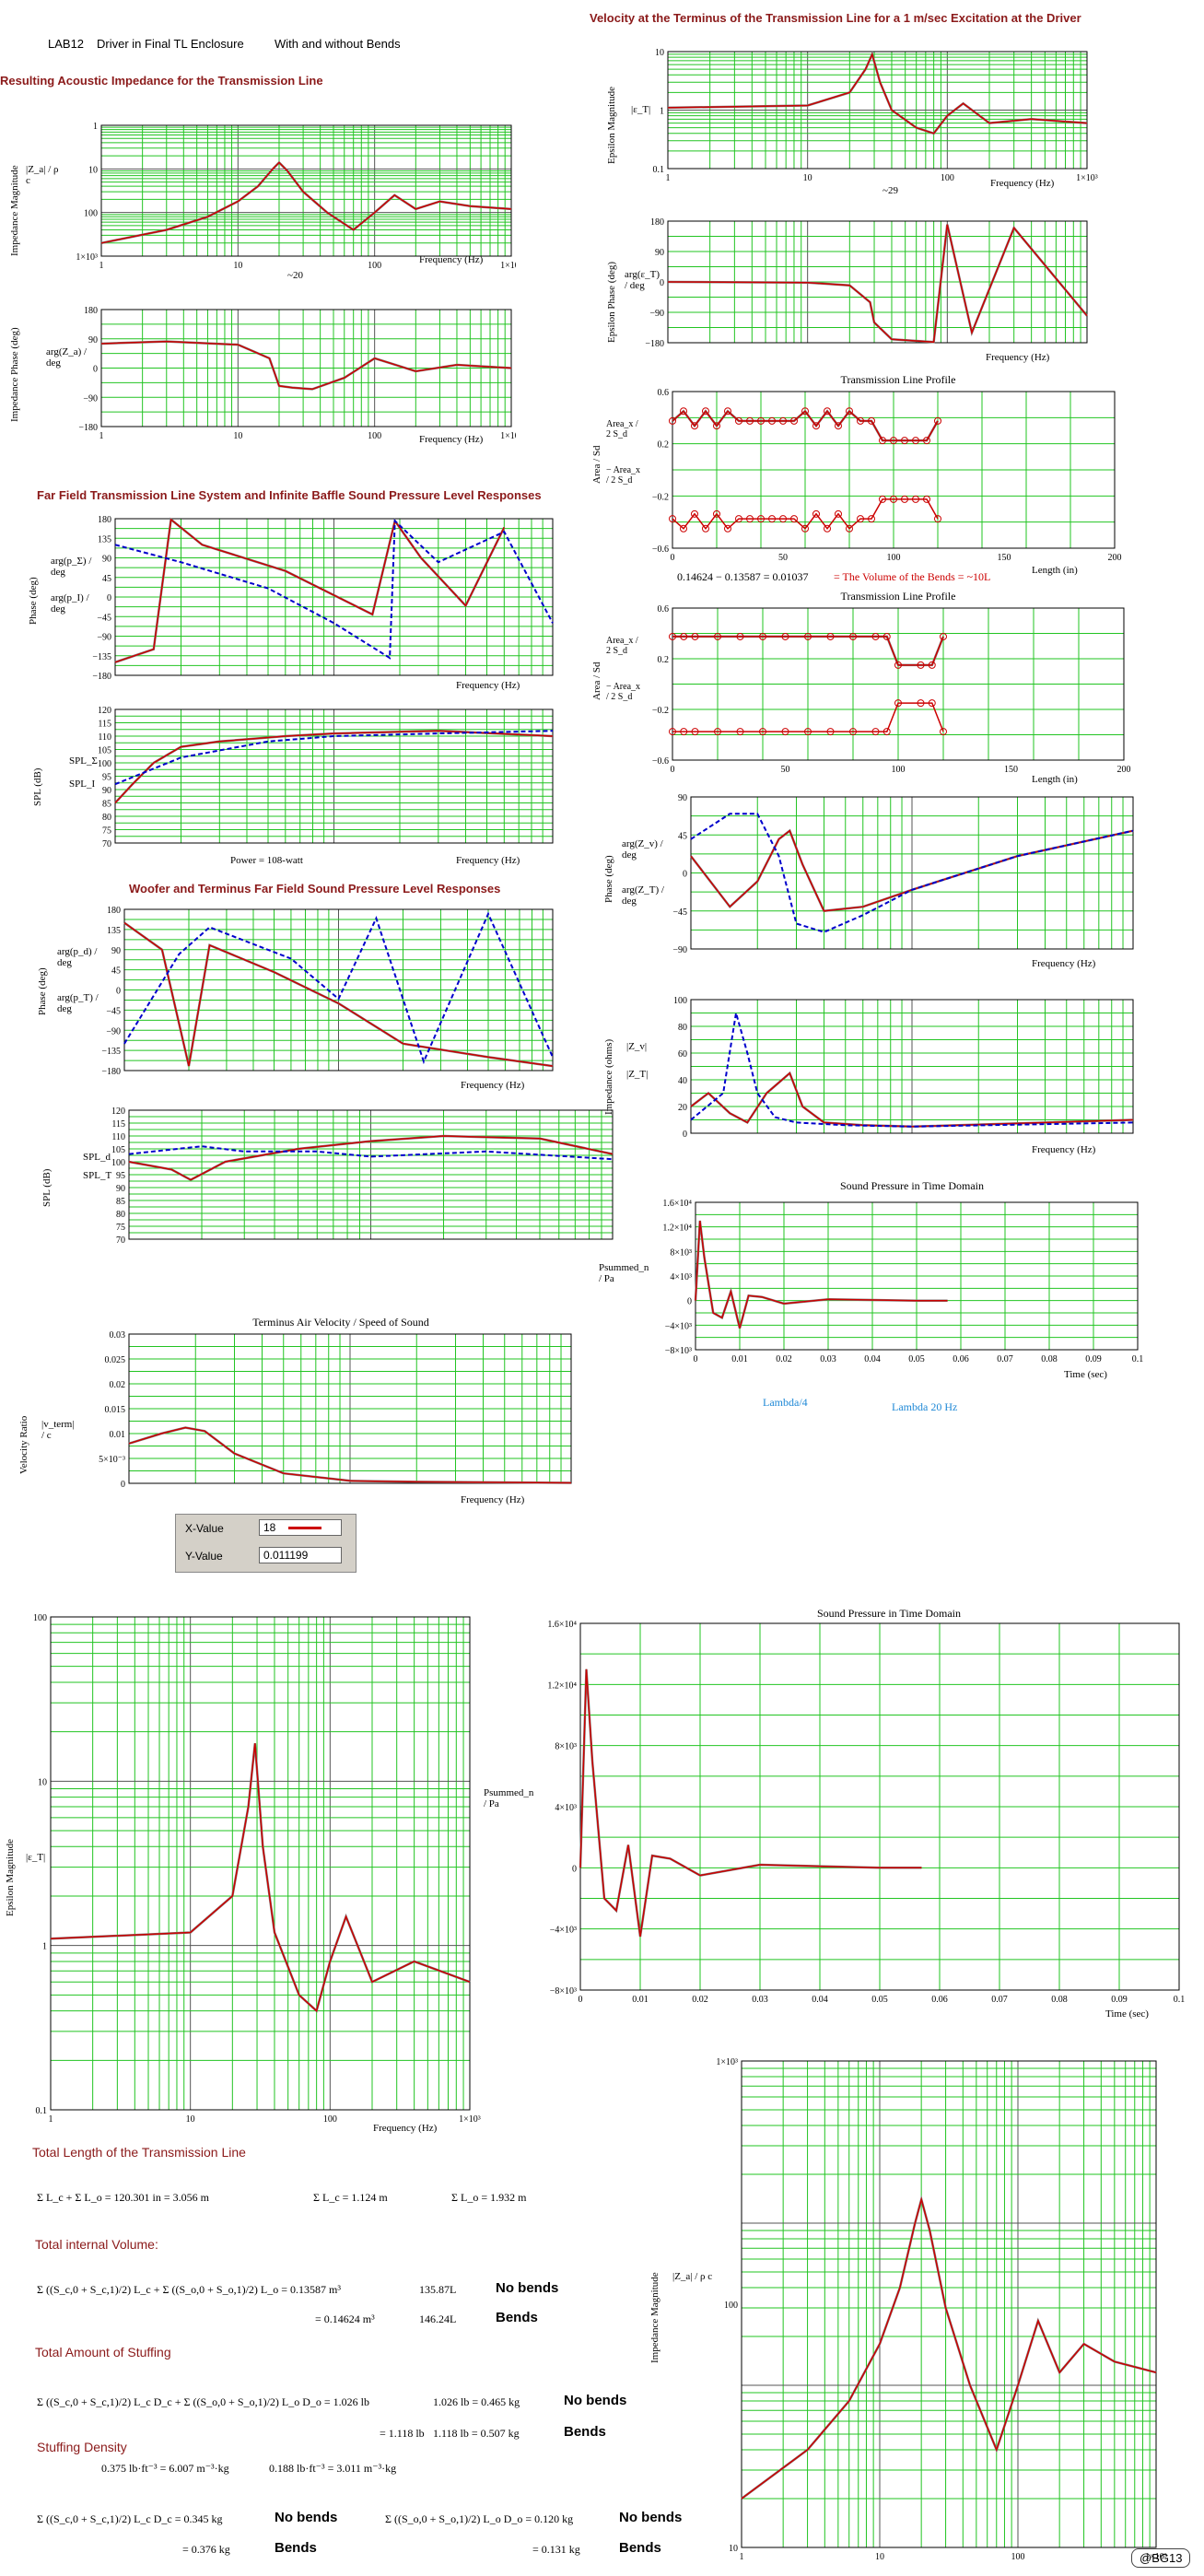  Describe the element at coordinates (301, 1527) in the screenshot. I see `x-value-field: 18` at that location.